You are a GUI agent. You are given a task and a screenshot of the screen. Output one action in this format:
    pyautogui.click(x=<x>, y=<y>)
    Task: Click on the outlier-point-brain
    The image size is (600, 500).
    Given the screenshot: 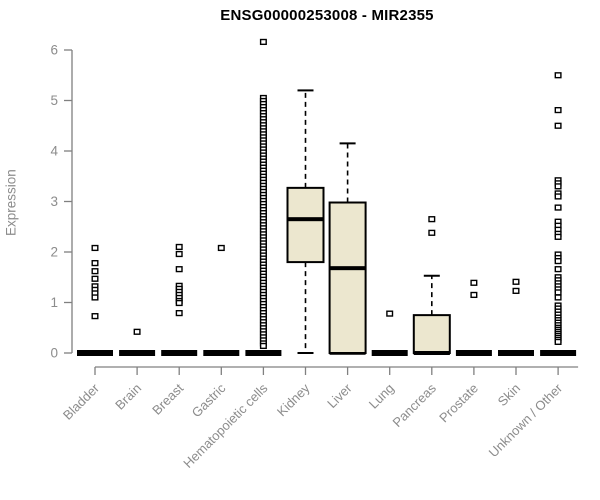 What is the action you would take?
    pyautogui.click(x=137, y=331)
    